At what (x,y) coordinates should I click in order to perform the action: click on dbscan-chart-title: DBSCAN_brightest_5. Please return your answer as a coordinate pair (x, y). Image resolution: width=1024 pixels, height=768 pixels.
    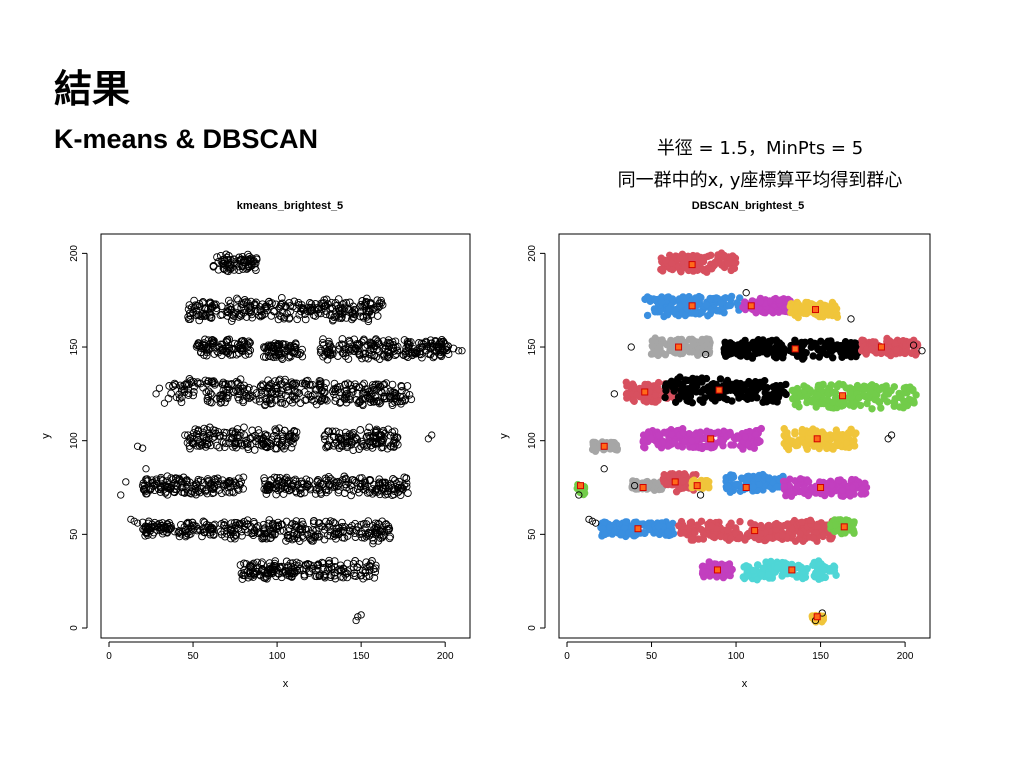
    Looking at the image, I should click on (748, 206).